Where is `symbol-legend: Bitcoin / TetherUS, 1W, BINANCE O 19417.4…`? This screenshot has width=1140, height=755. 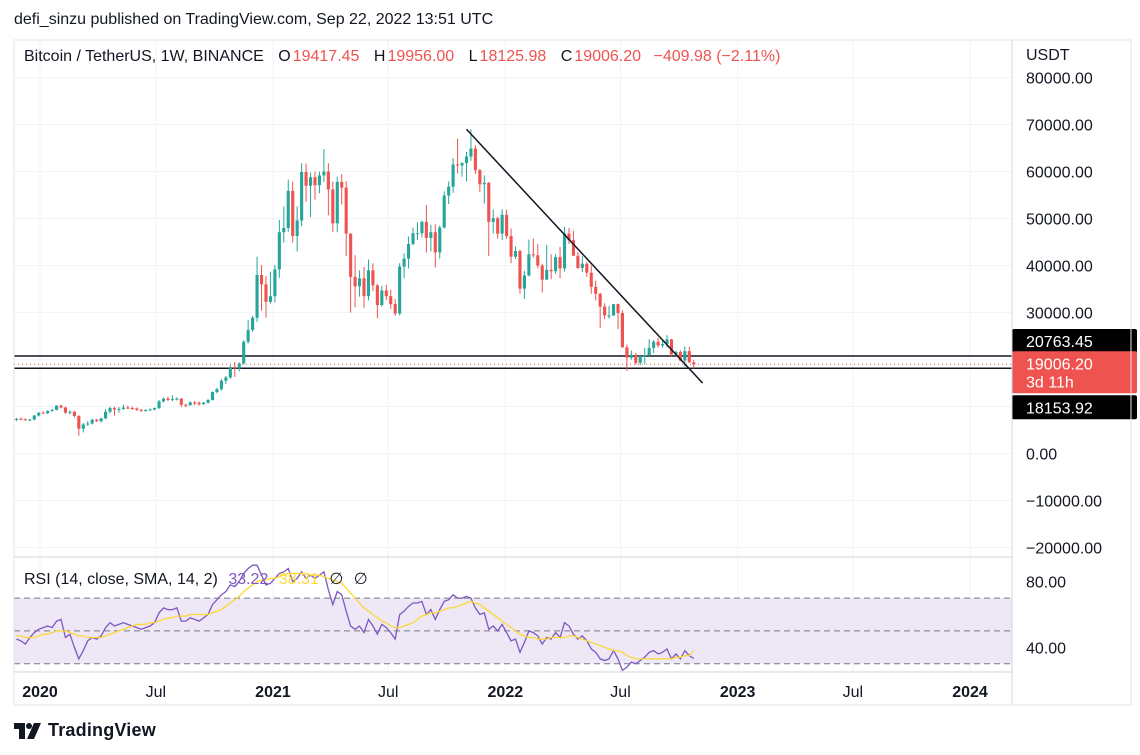 symbol-legend: Bitcoin / TetherUS, 1W, BINANCE O 19417.4… is located at coordinates (403, 57).